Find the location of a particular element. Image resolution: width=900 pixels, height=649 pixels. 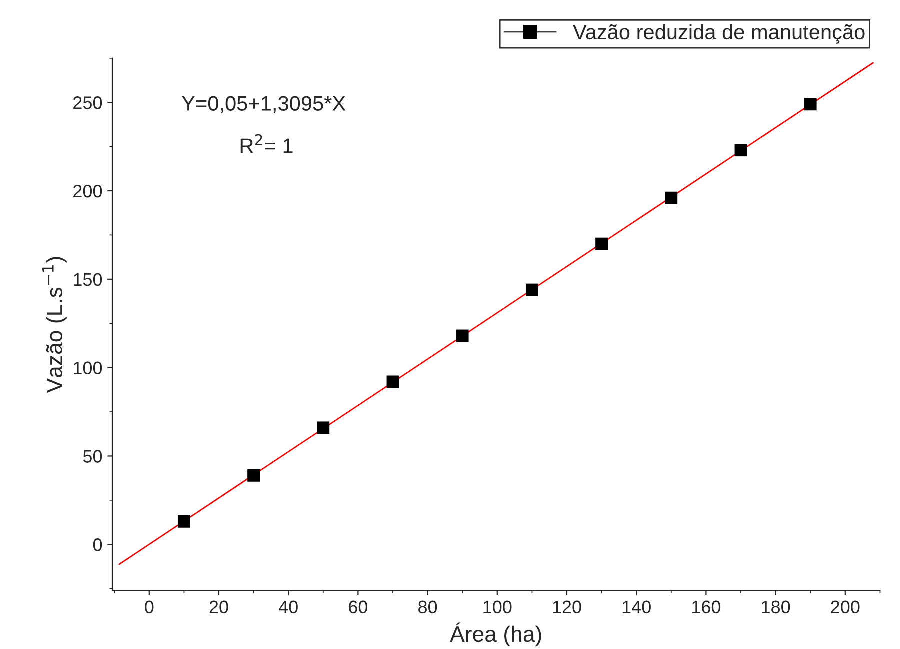

x-tick-label: 200 is located at coordinates (845, 607).